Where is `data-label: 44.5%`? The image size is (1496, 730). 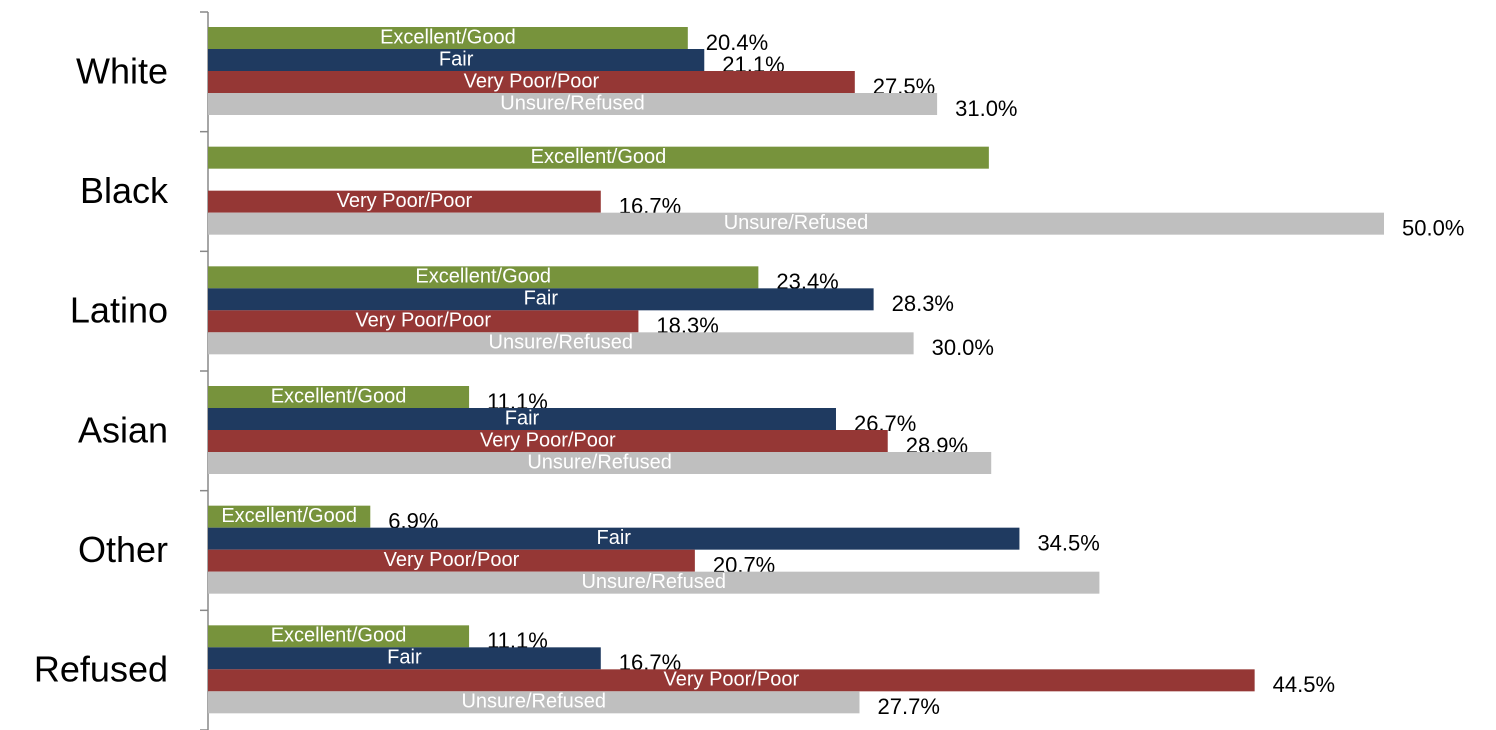
data-label: 44.5% is located at coordinates (1304, 684).